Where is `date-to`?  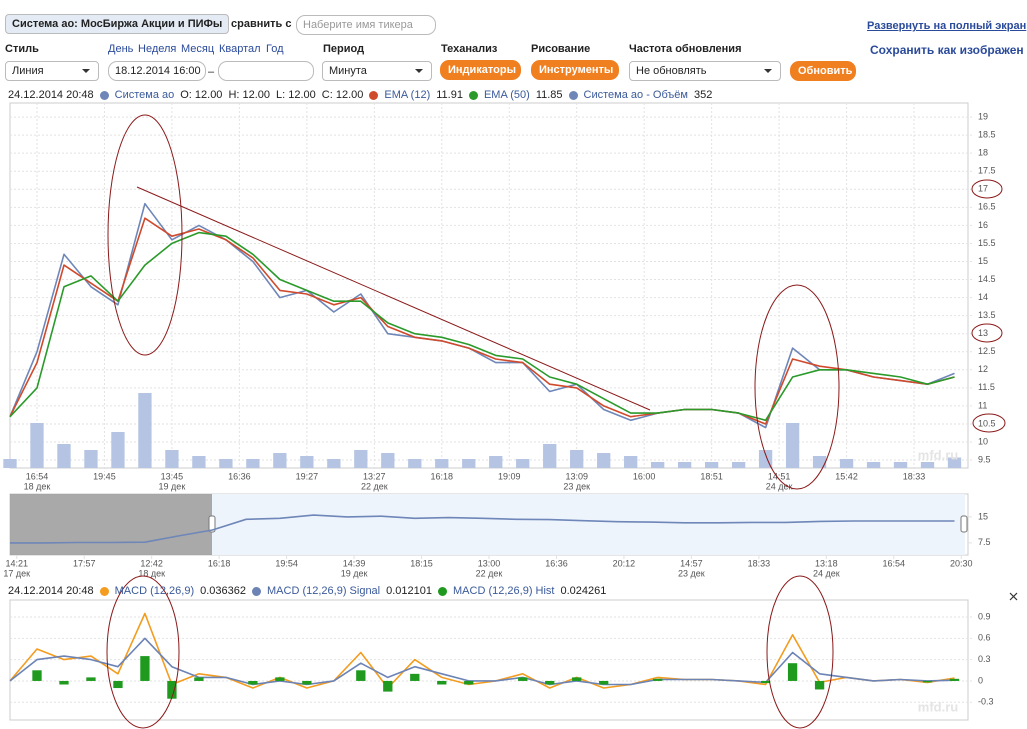
date-to is located at coordinates (266, 71).